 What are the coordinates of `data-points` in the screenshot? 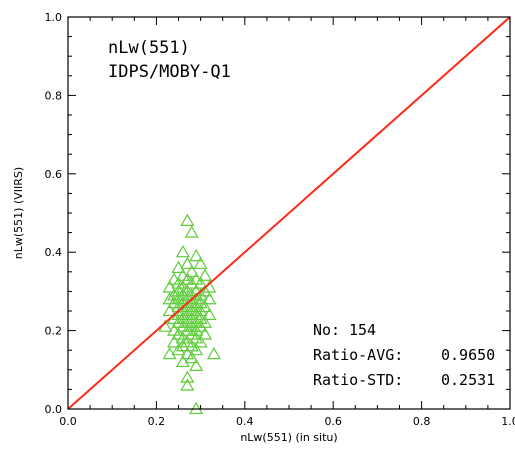 It's located at (189, 314).